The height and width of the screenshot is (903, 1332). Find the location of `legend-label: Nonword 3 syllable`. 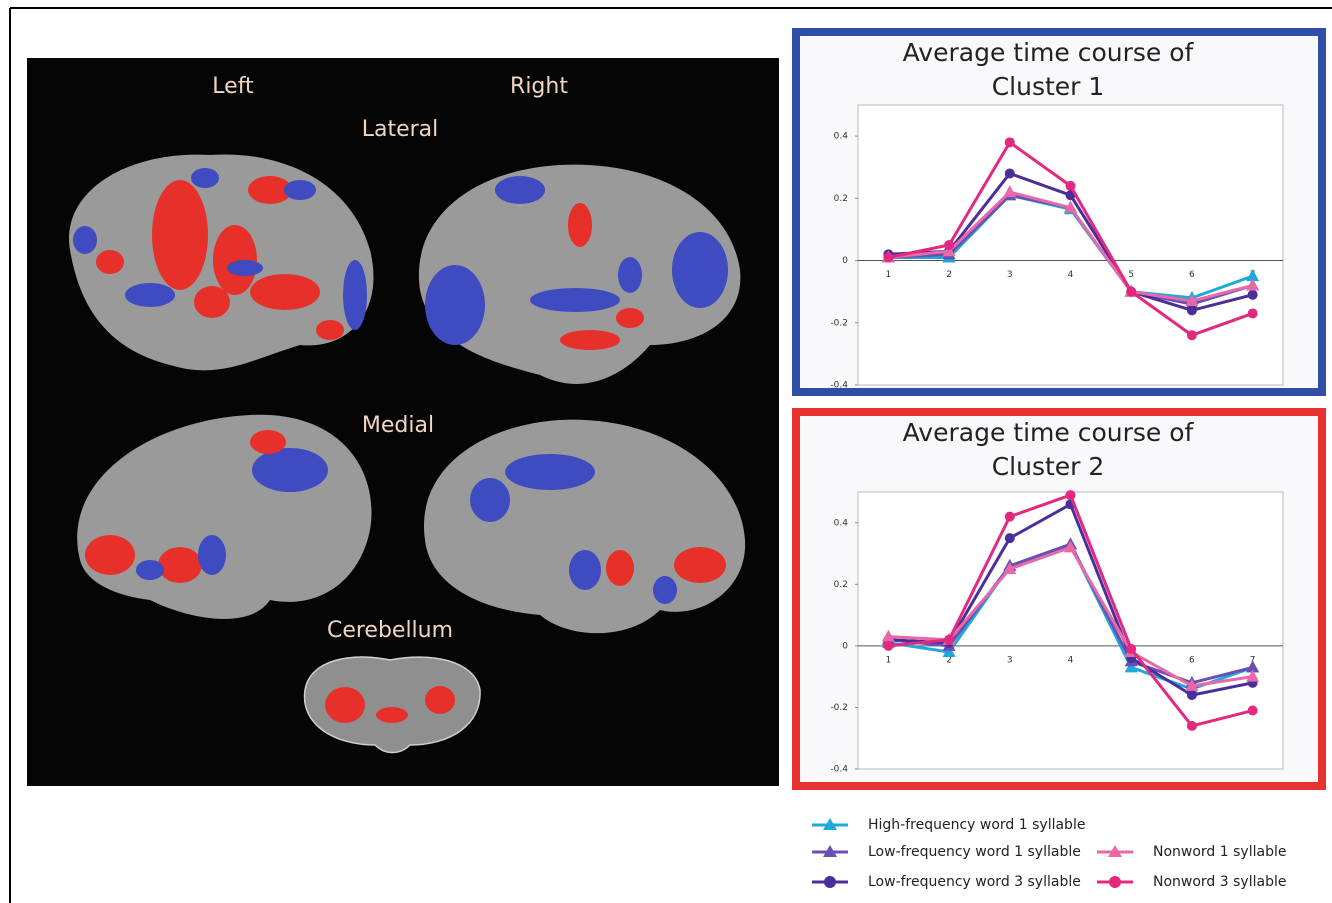

legend-label: Nonword 3 syllable is located at coordinates (1219, 882).